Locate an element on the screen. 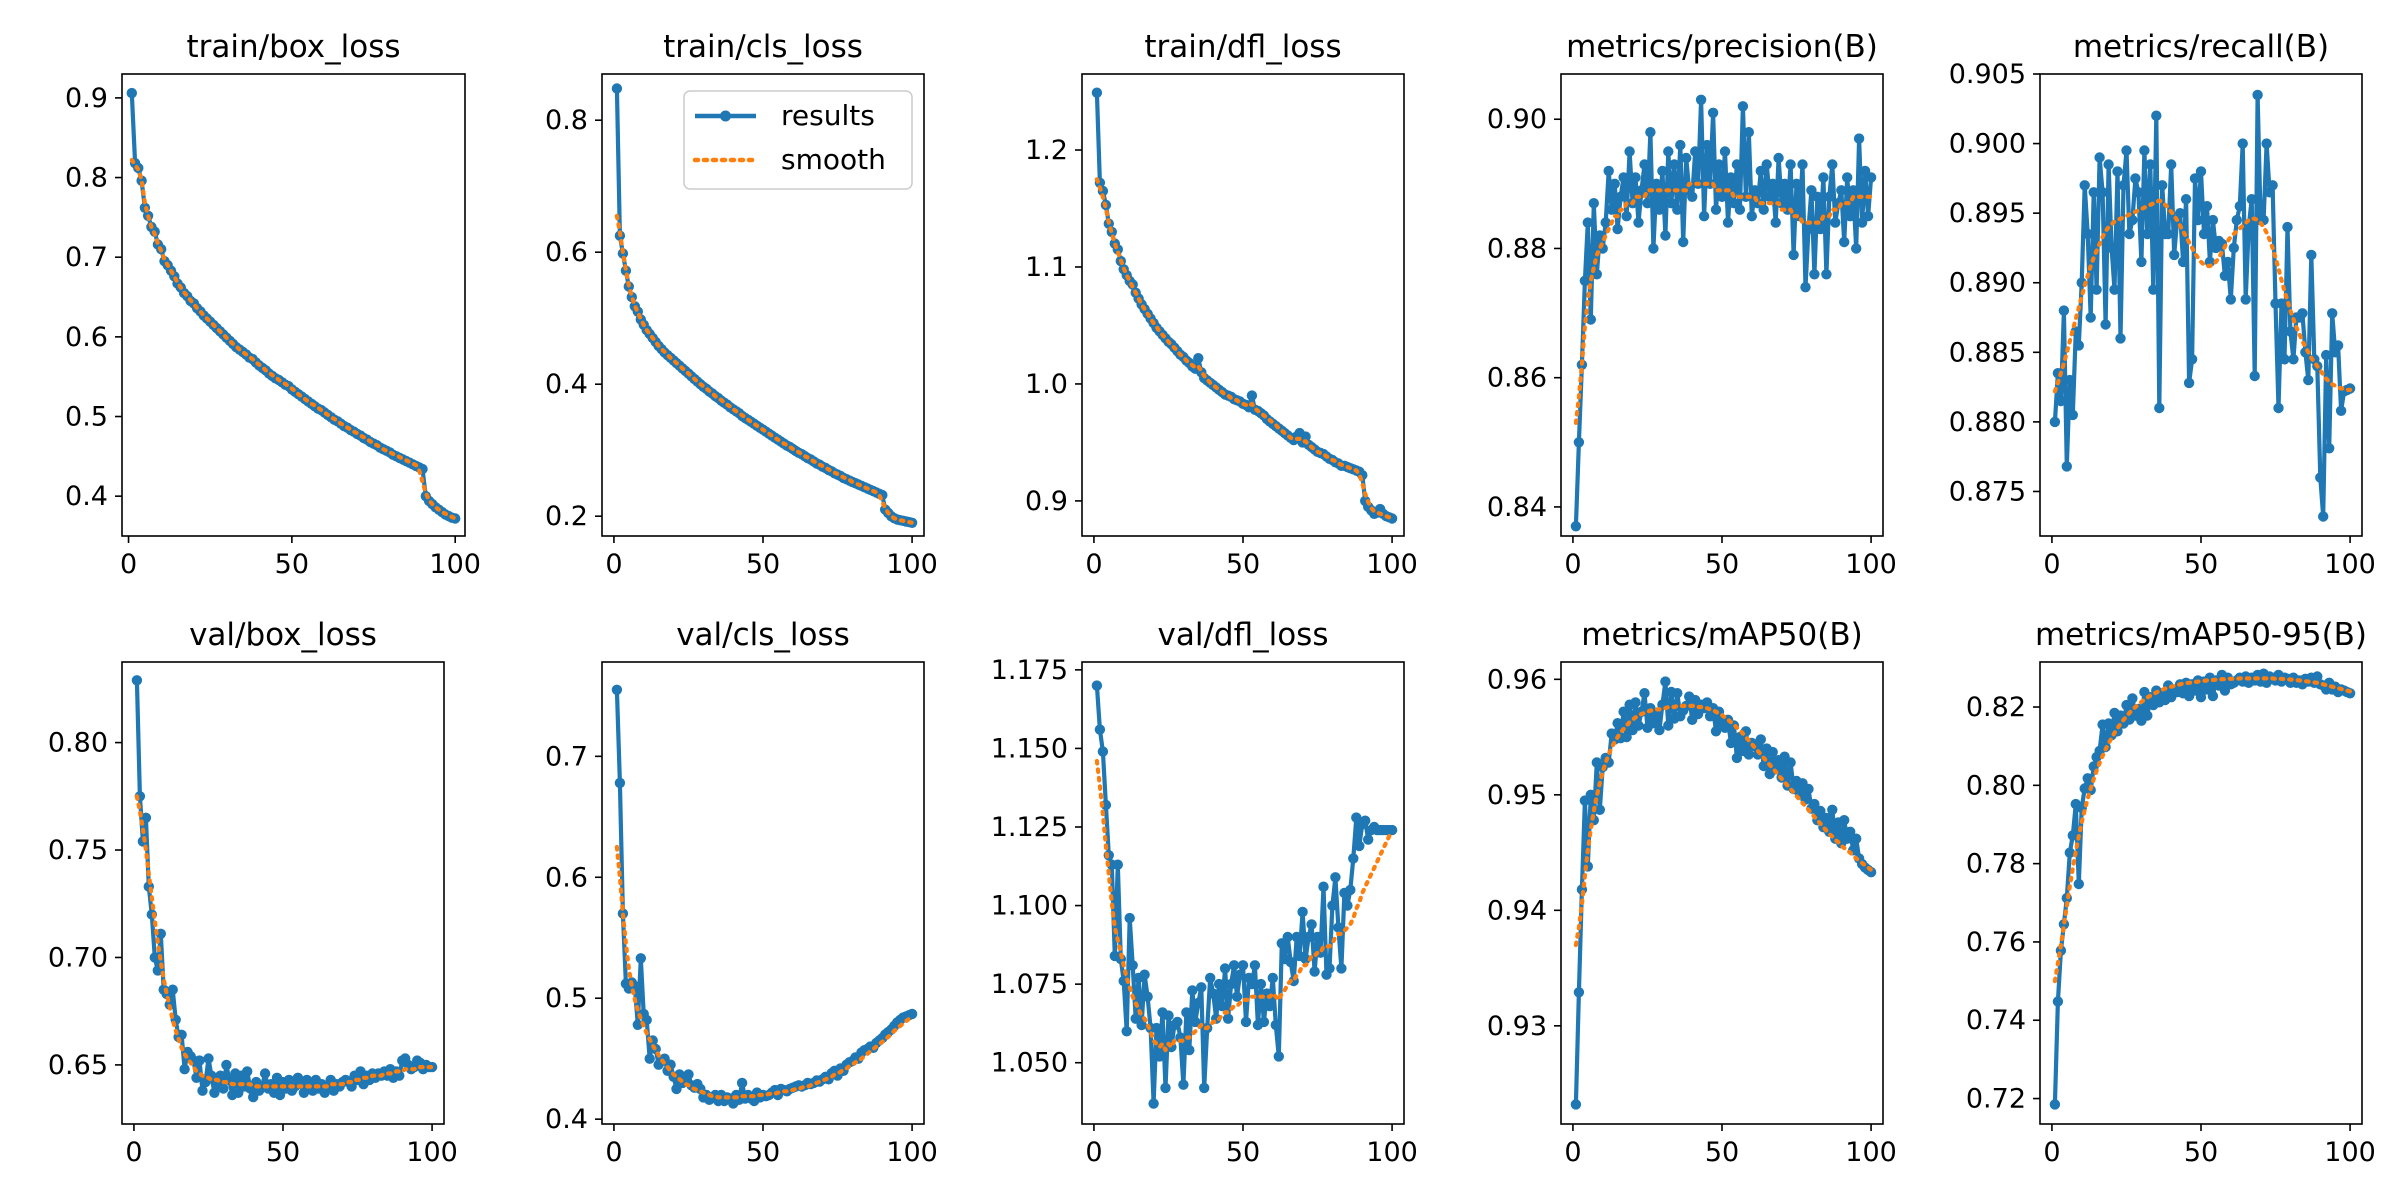  ticks: 0 50 100 1.050 1.075 1.100 1.125 1.150 1.175 is located at coordinates (1204, 911).